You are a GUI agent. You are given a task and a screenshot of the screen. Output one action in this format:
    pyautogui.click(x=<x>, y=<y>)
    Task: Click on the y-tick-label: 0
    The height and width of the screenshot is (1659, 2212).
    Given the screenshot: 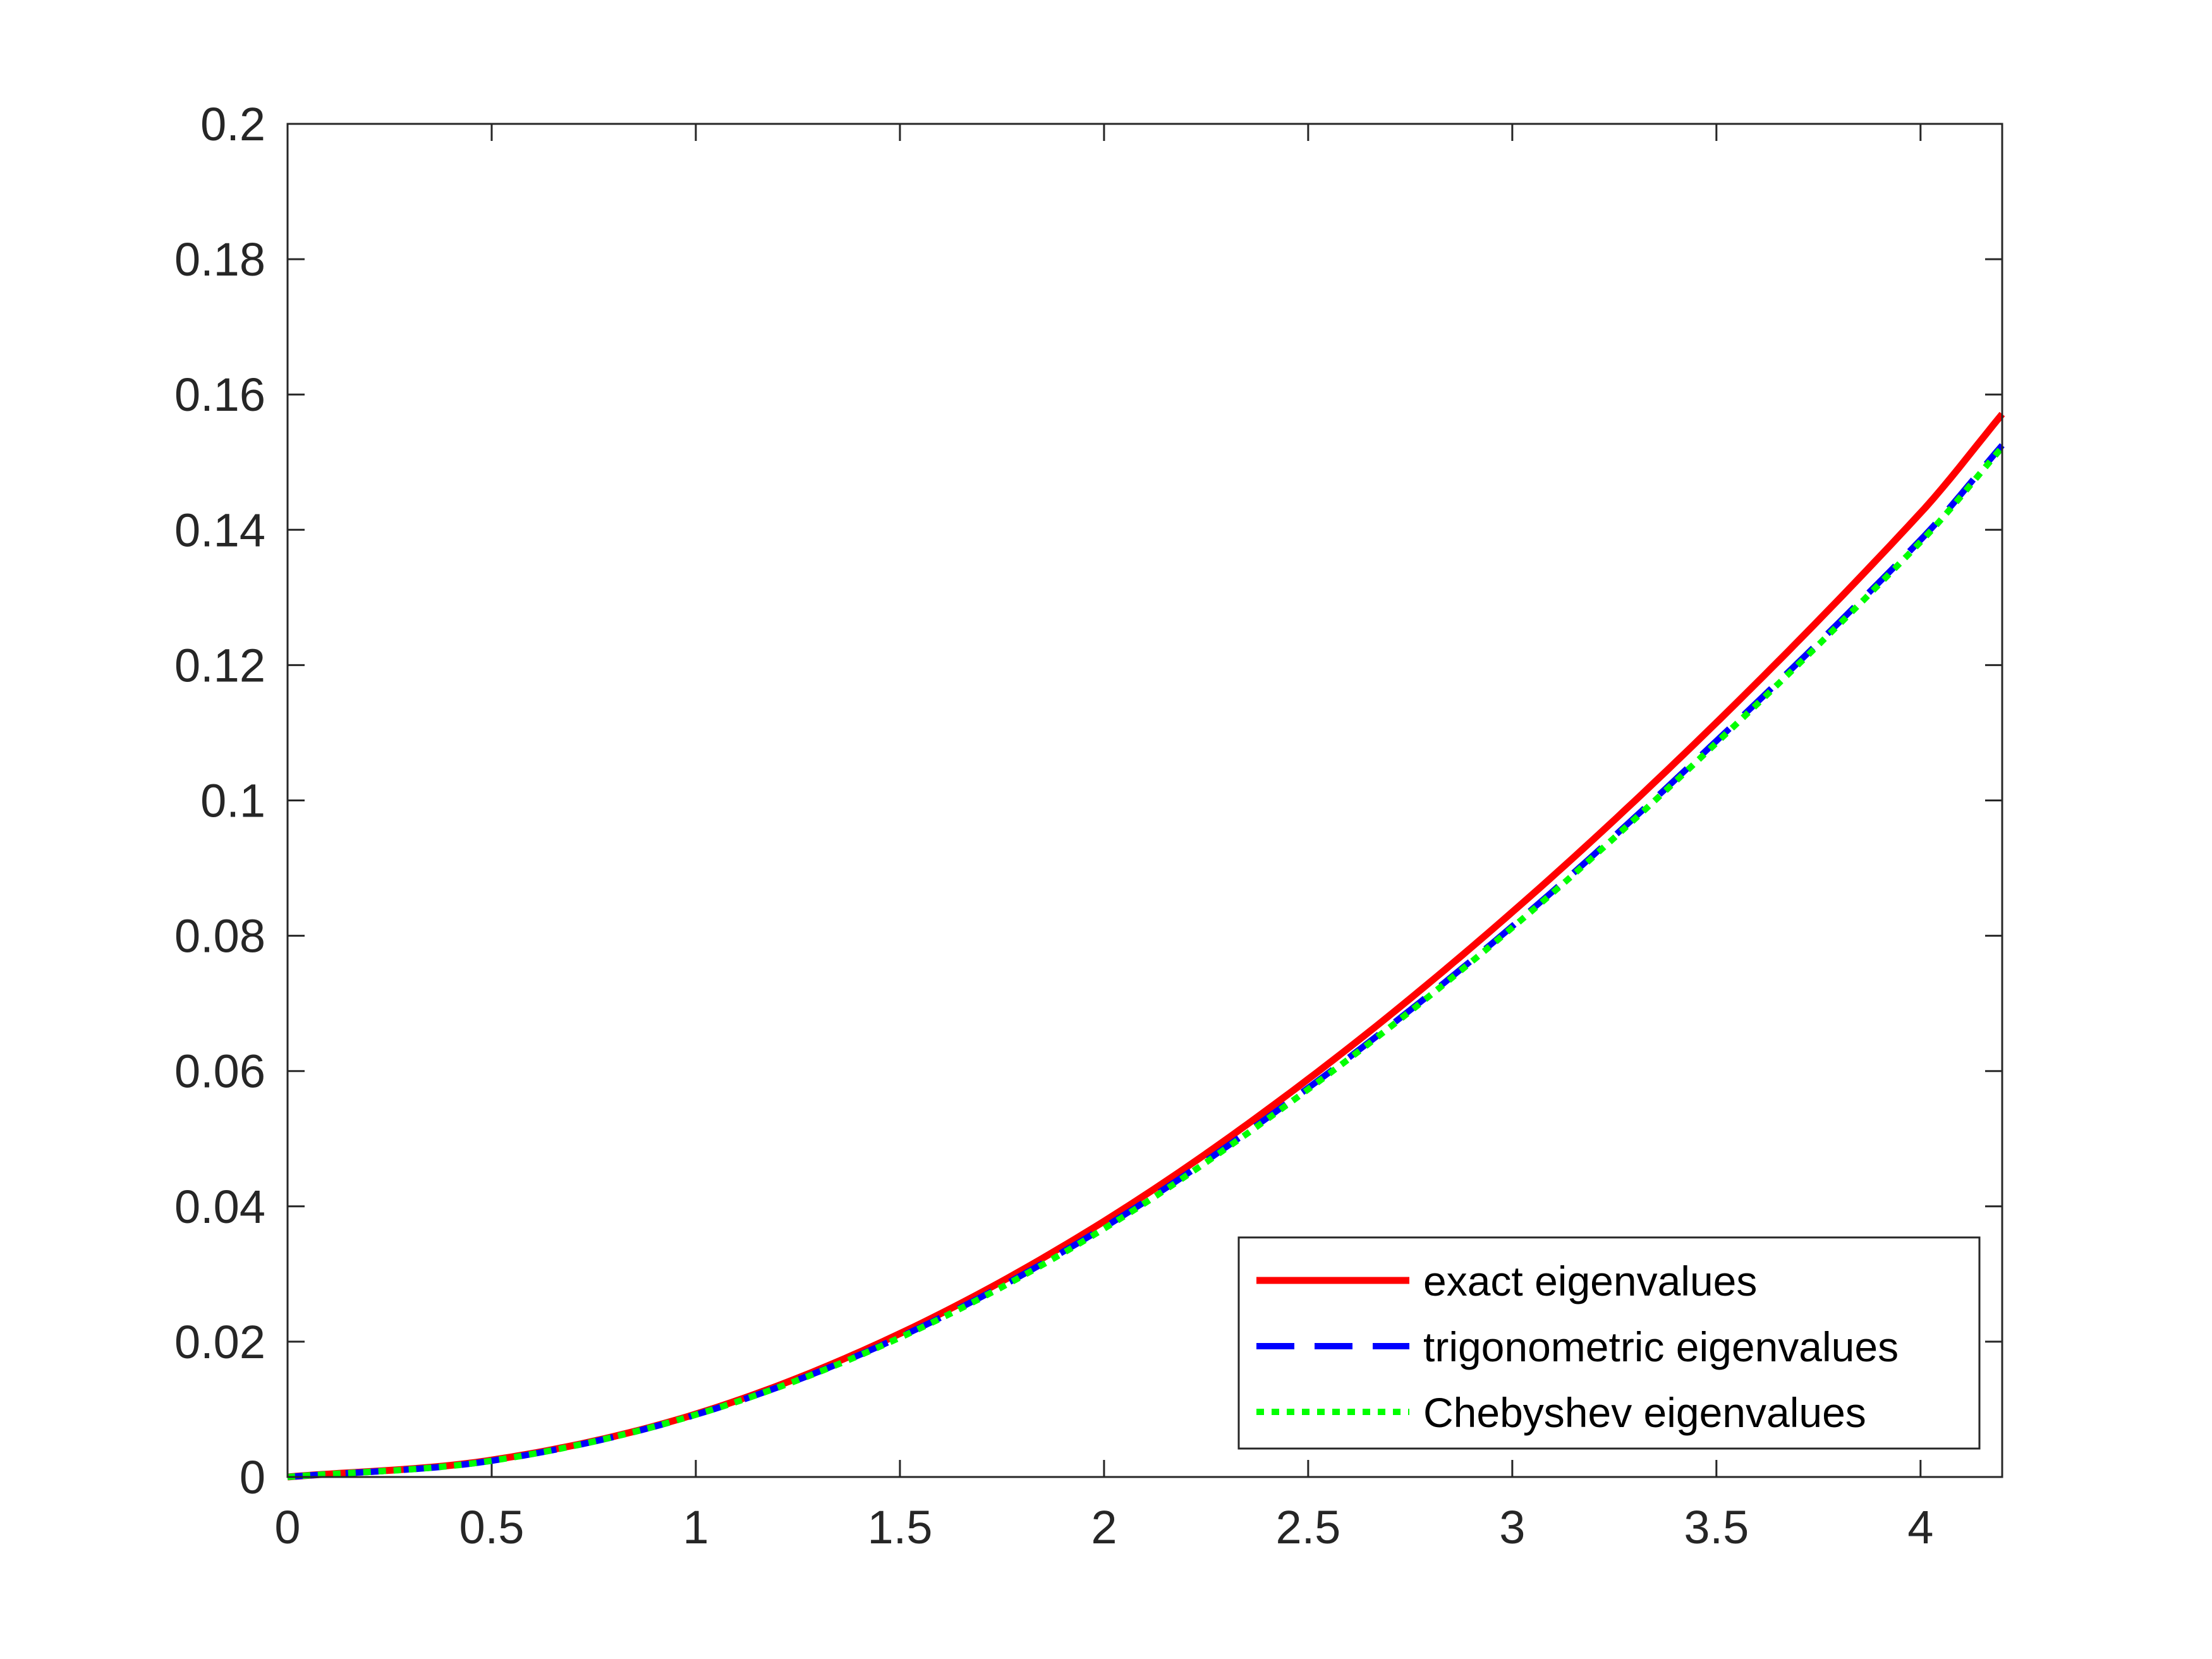 What is the action you would take?
    pyautogui.click(x=252, y=1477)
    